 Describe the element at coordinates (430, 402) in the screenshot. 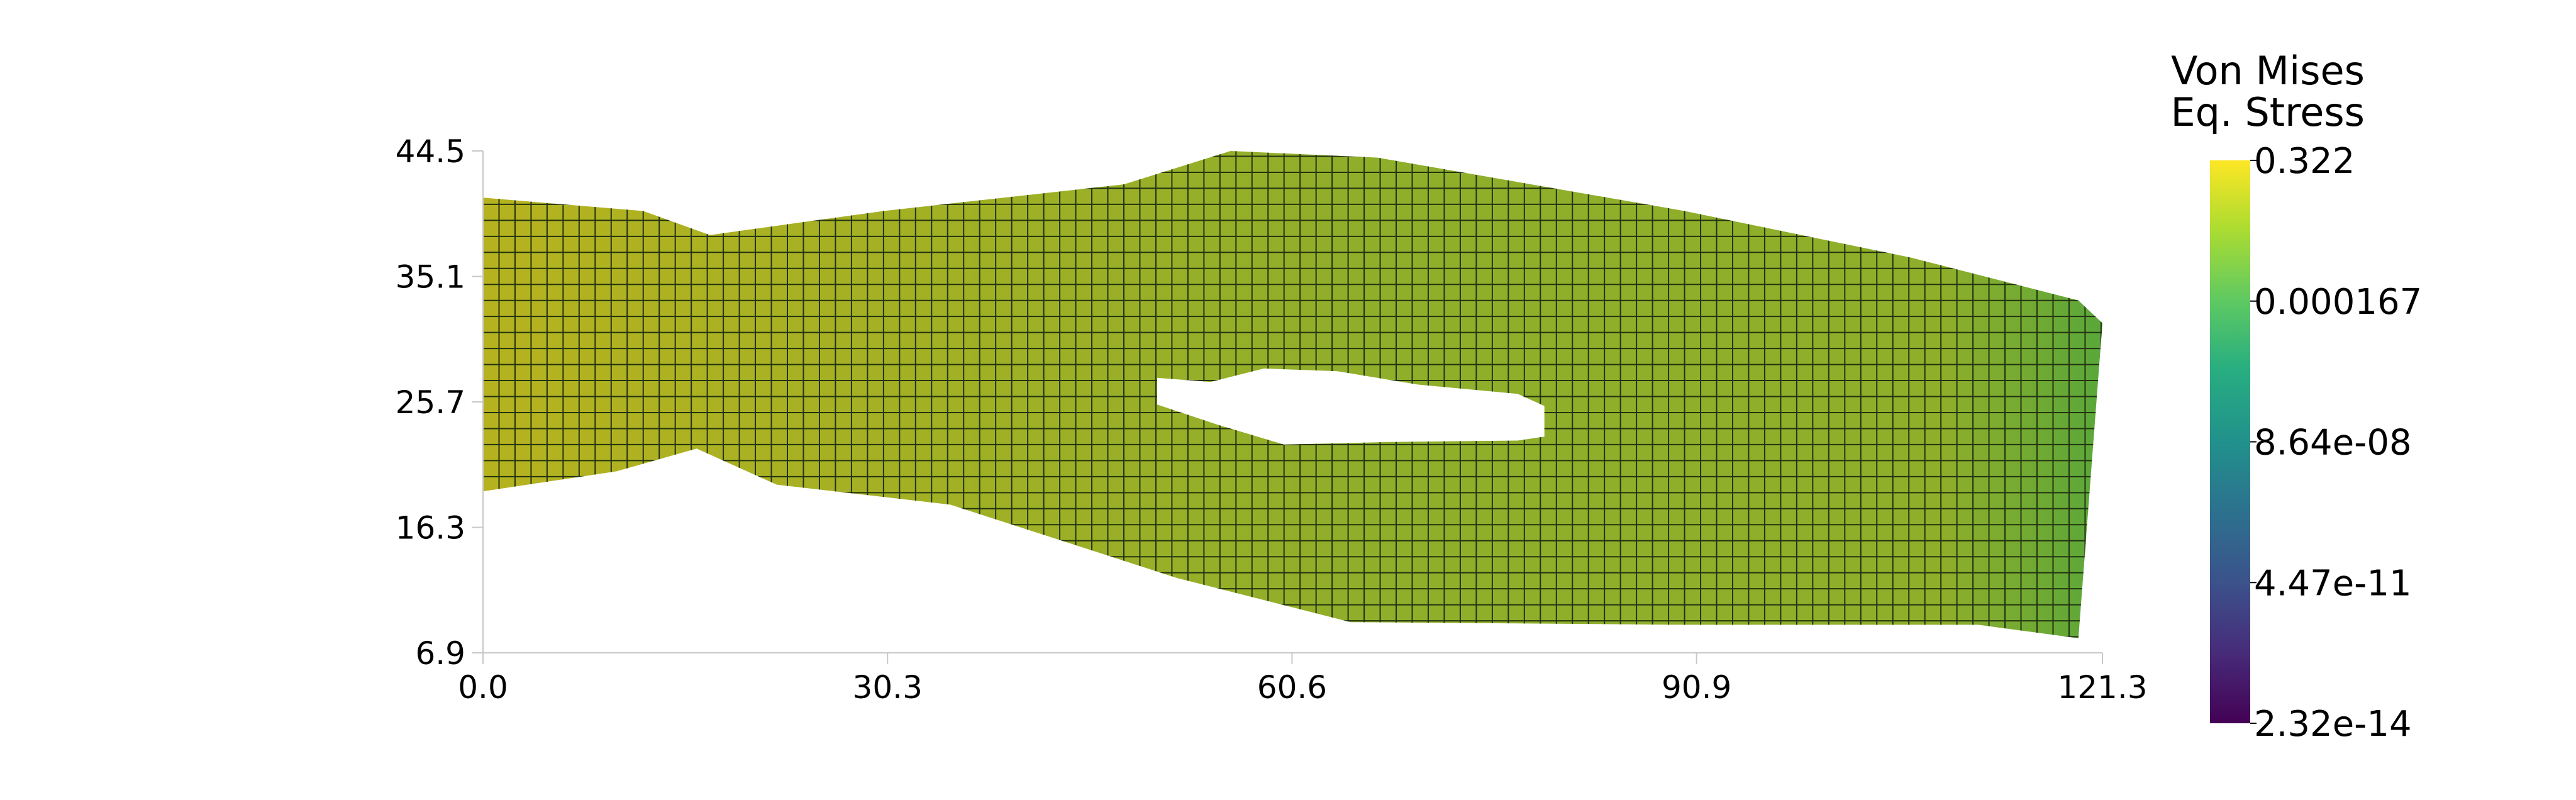

I see `y-tick-label: 25.7` at that location.